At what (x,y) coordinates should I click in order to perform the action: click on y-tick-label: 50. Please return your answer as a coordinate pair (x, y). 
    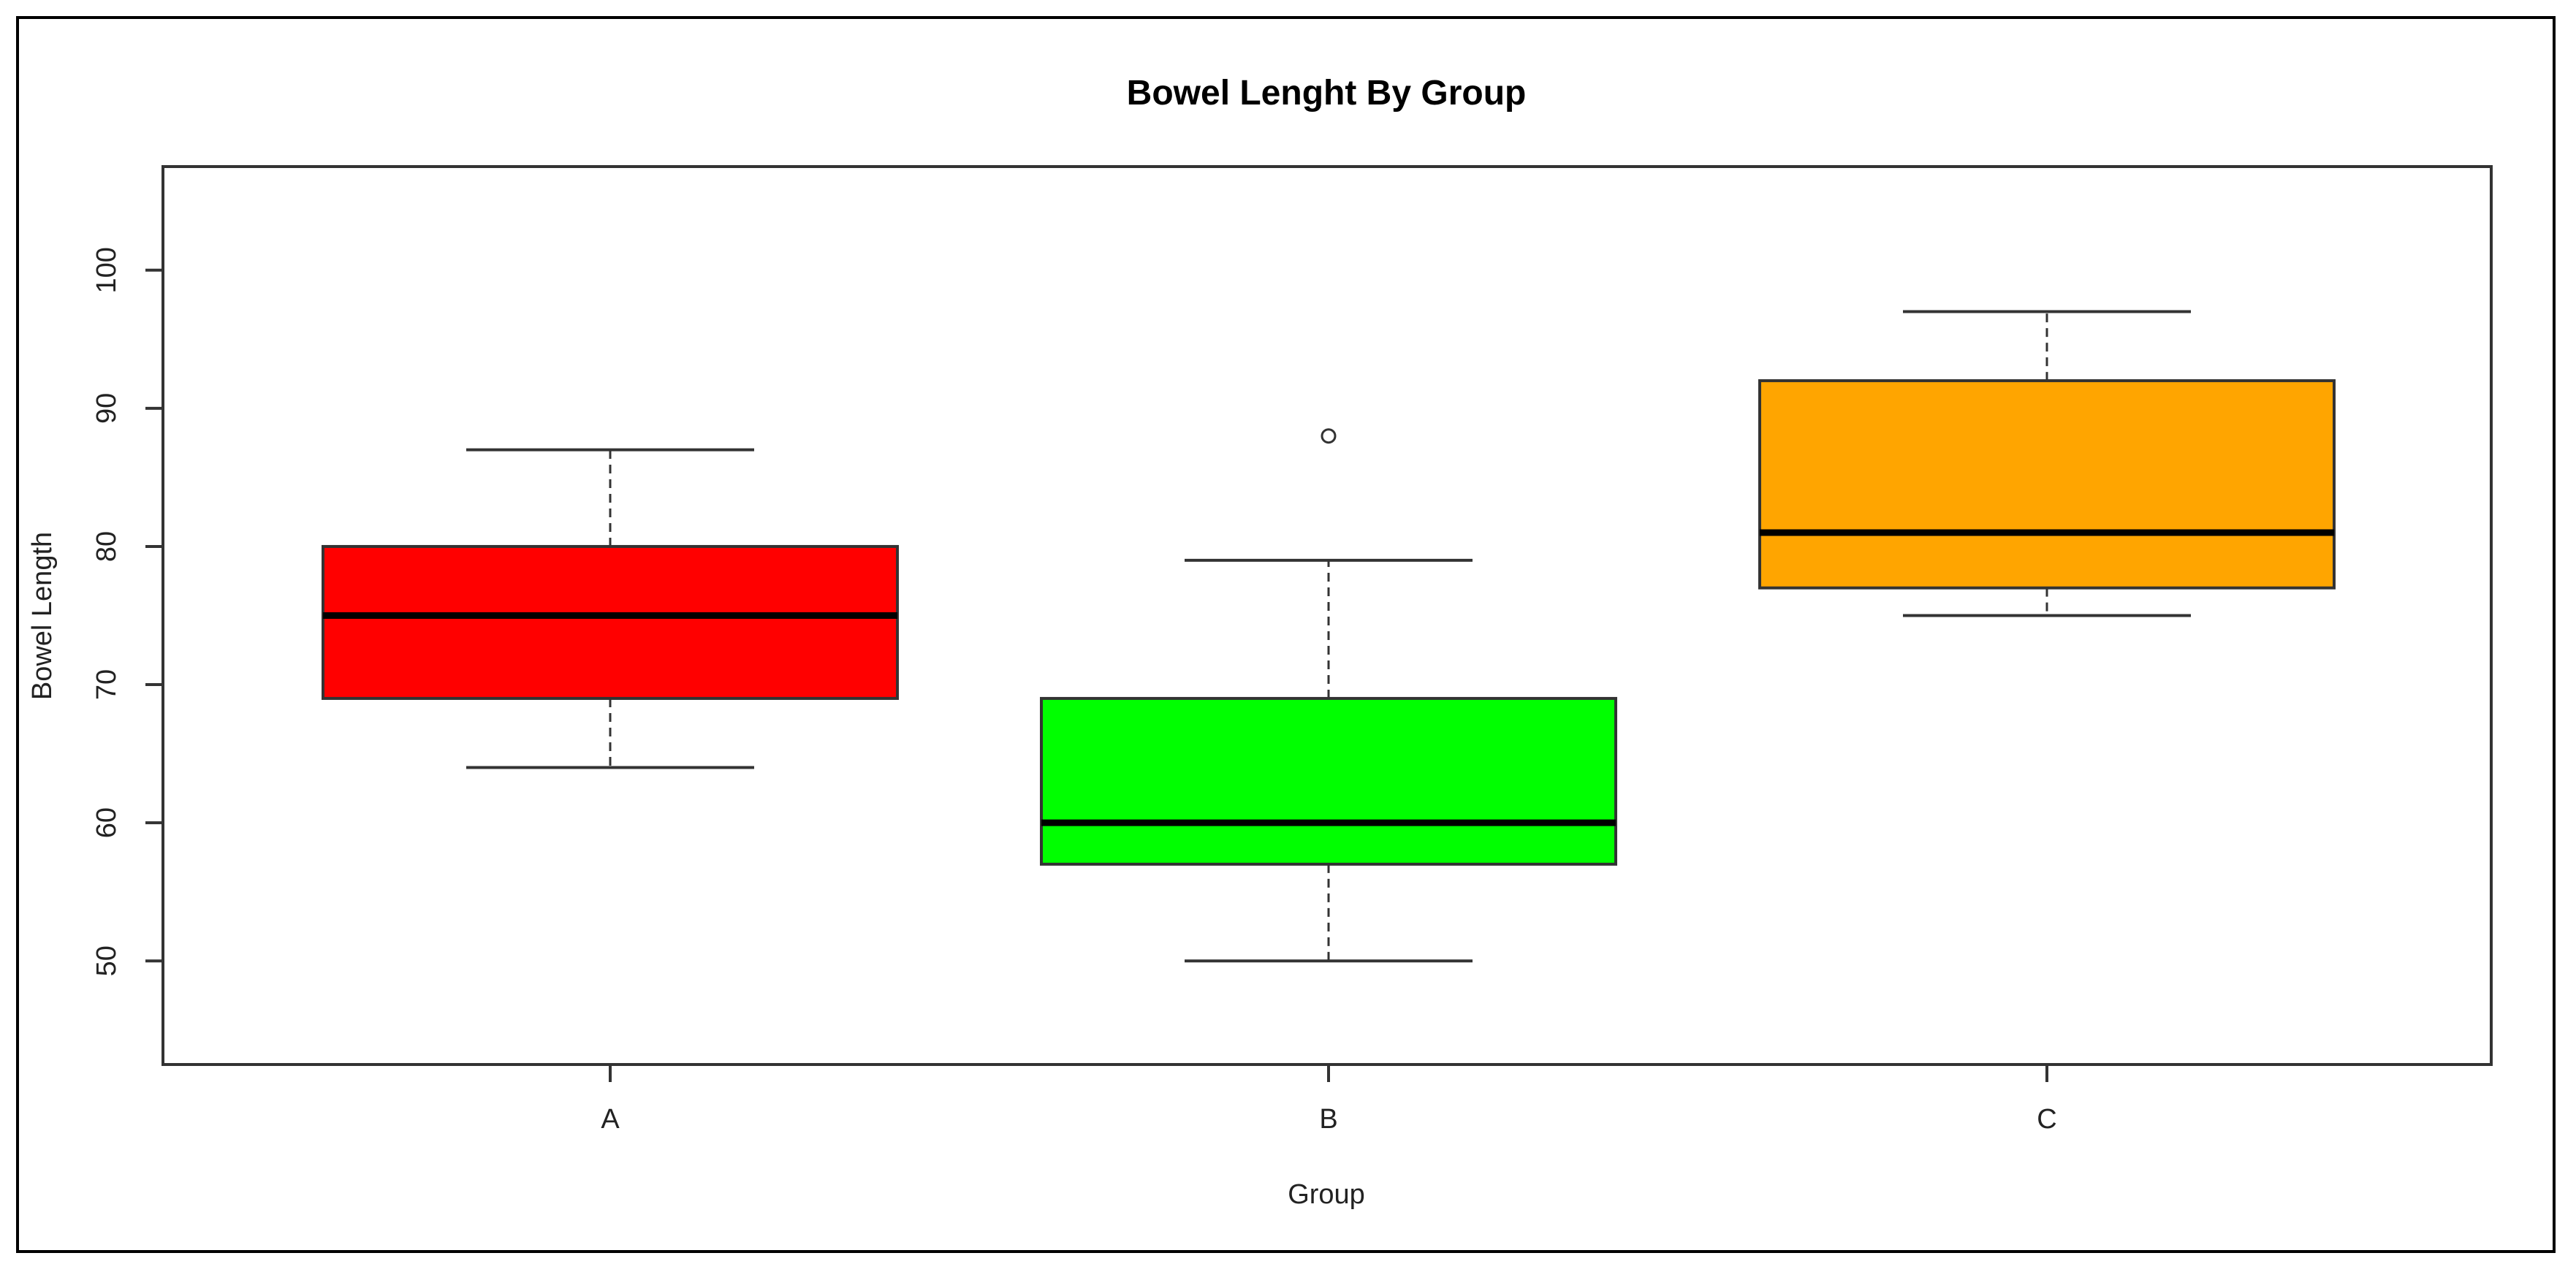
    Looking at the image, I should click on (106, 960).